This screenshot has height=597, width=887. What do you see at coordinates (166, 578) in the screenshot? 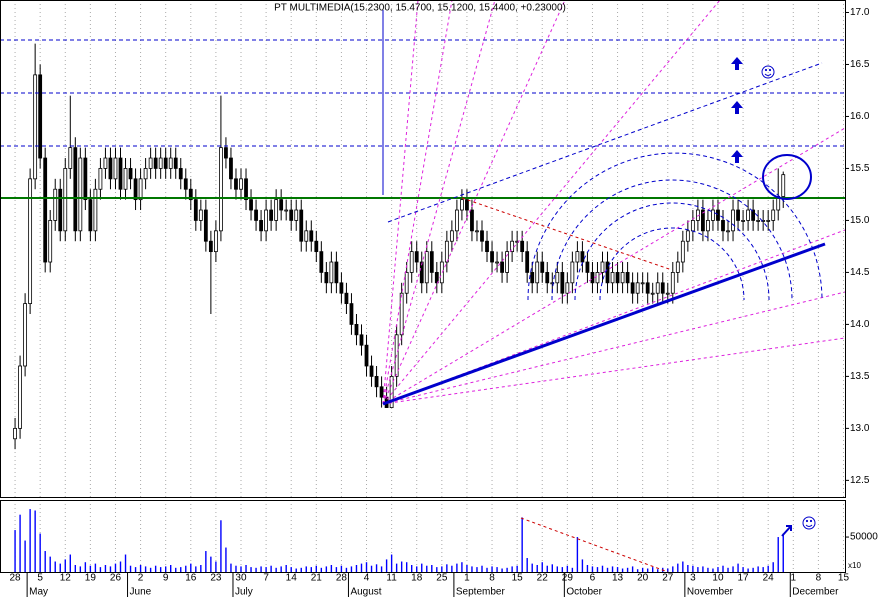
I see `x-tick-label: 9` at bounding box center [166, 578].